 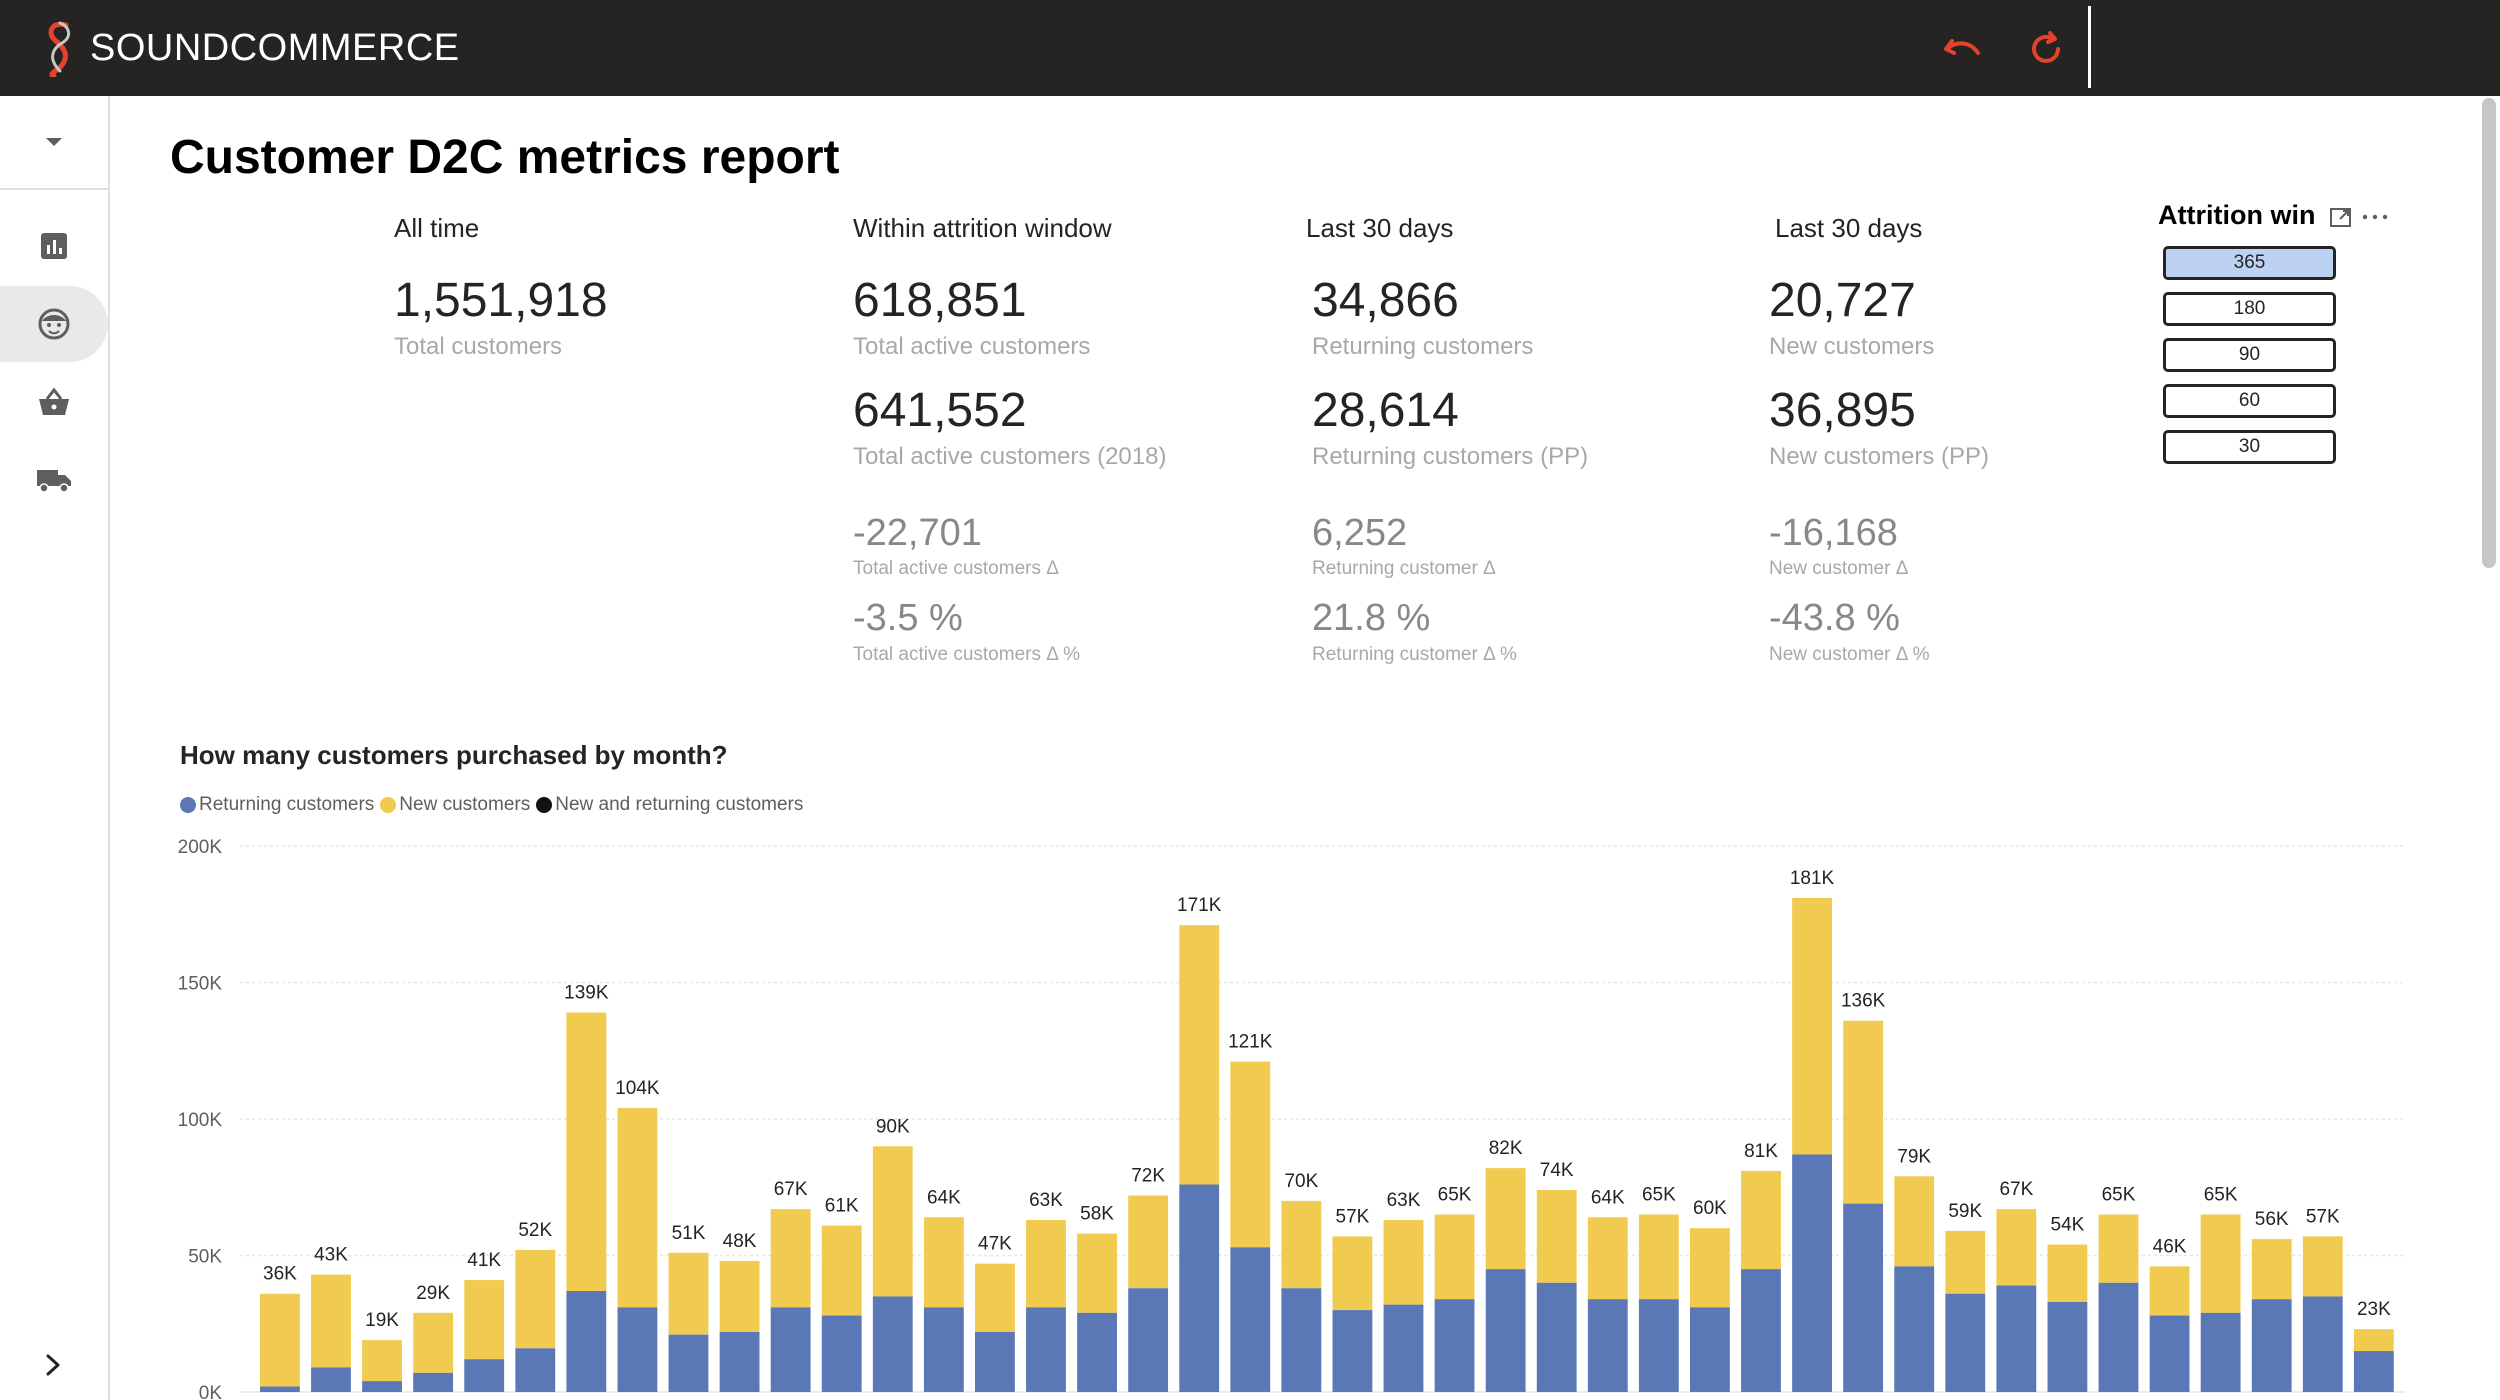 What do you see at coordinates (982, 228) in the screenshot?
I see `kpi-header-attrition: Within attrition window` at bounding box center [982, 228].